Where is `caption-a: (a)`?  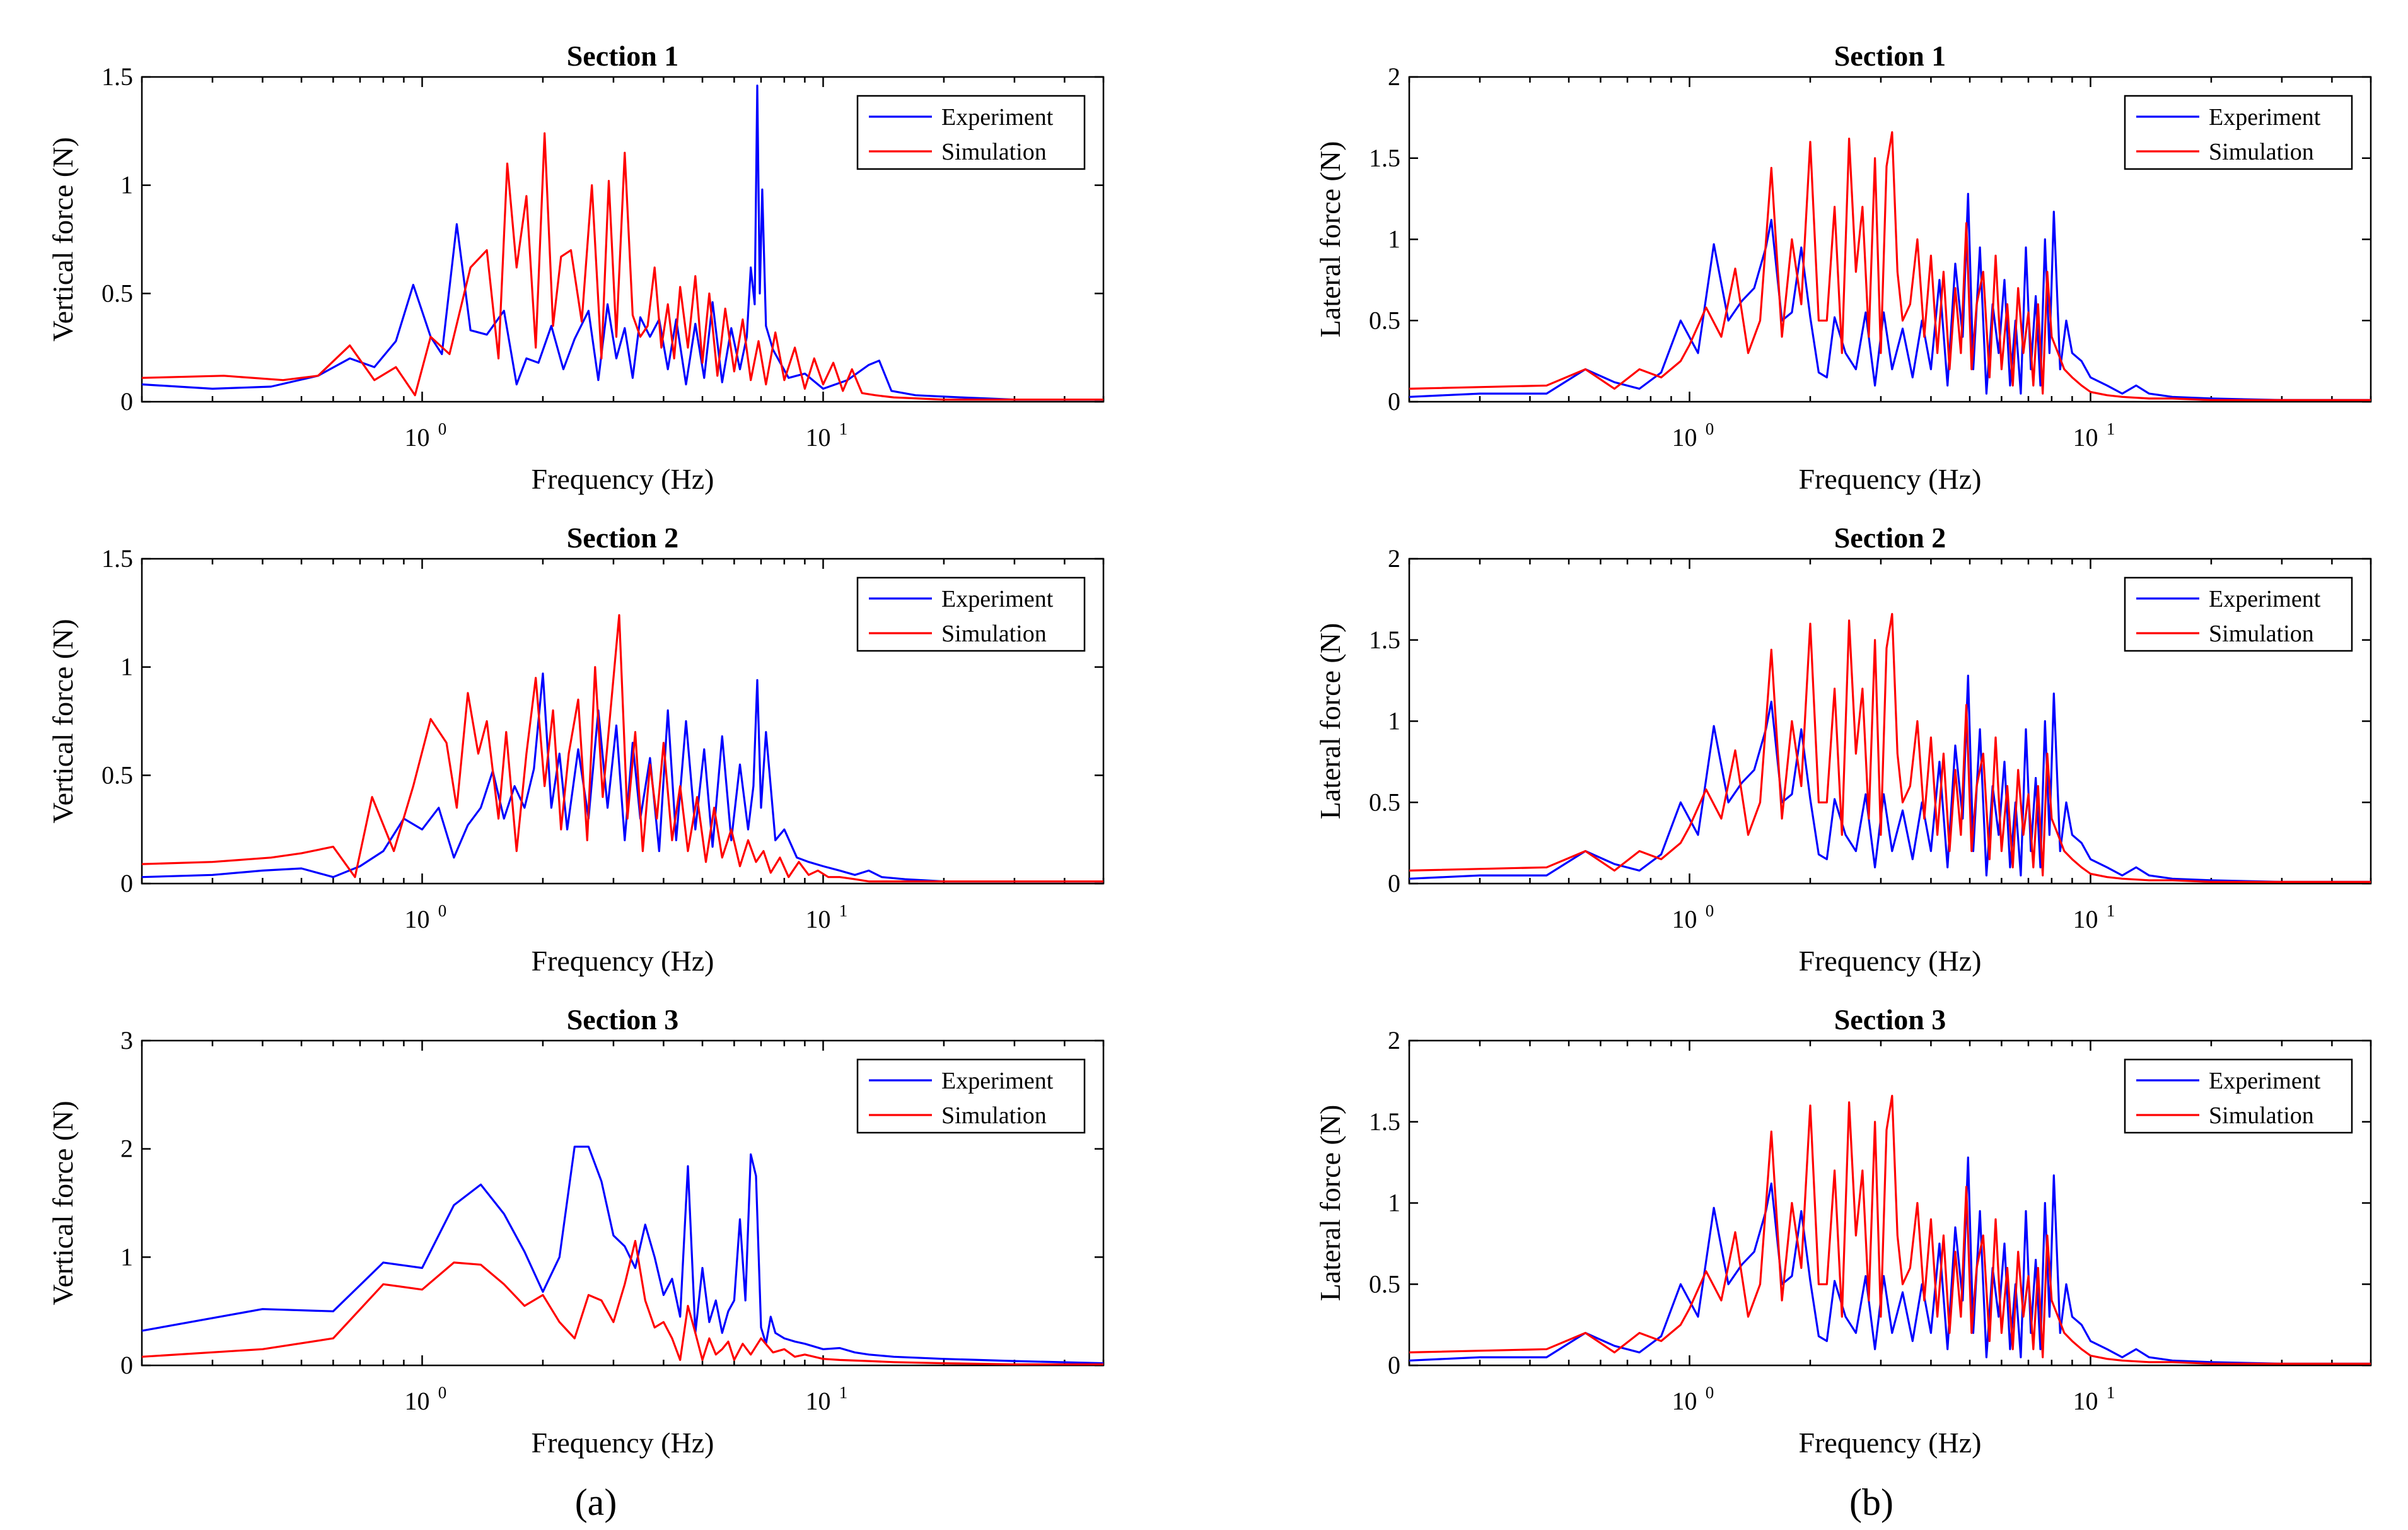 caption-a: (a) is located at coordinates (596, 1502).